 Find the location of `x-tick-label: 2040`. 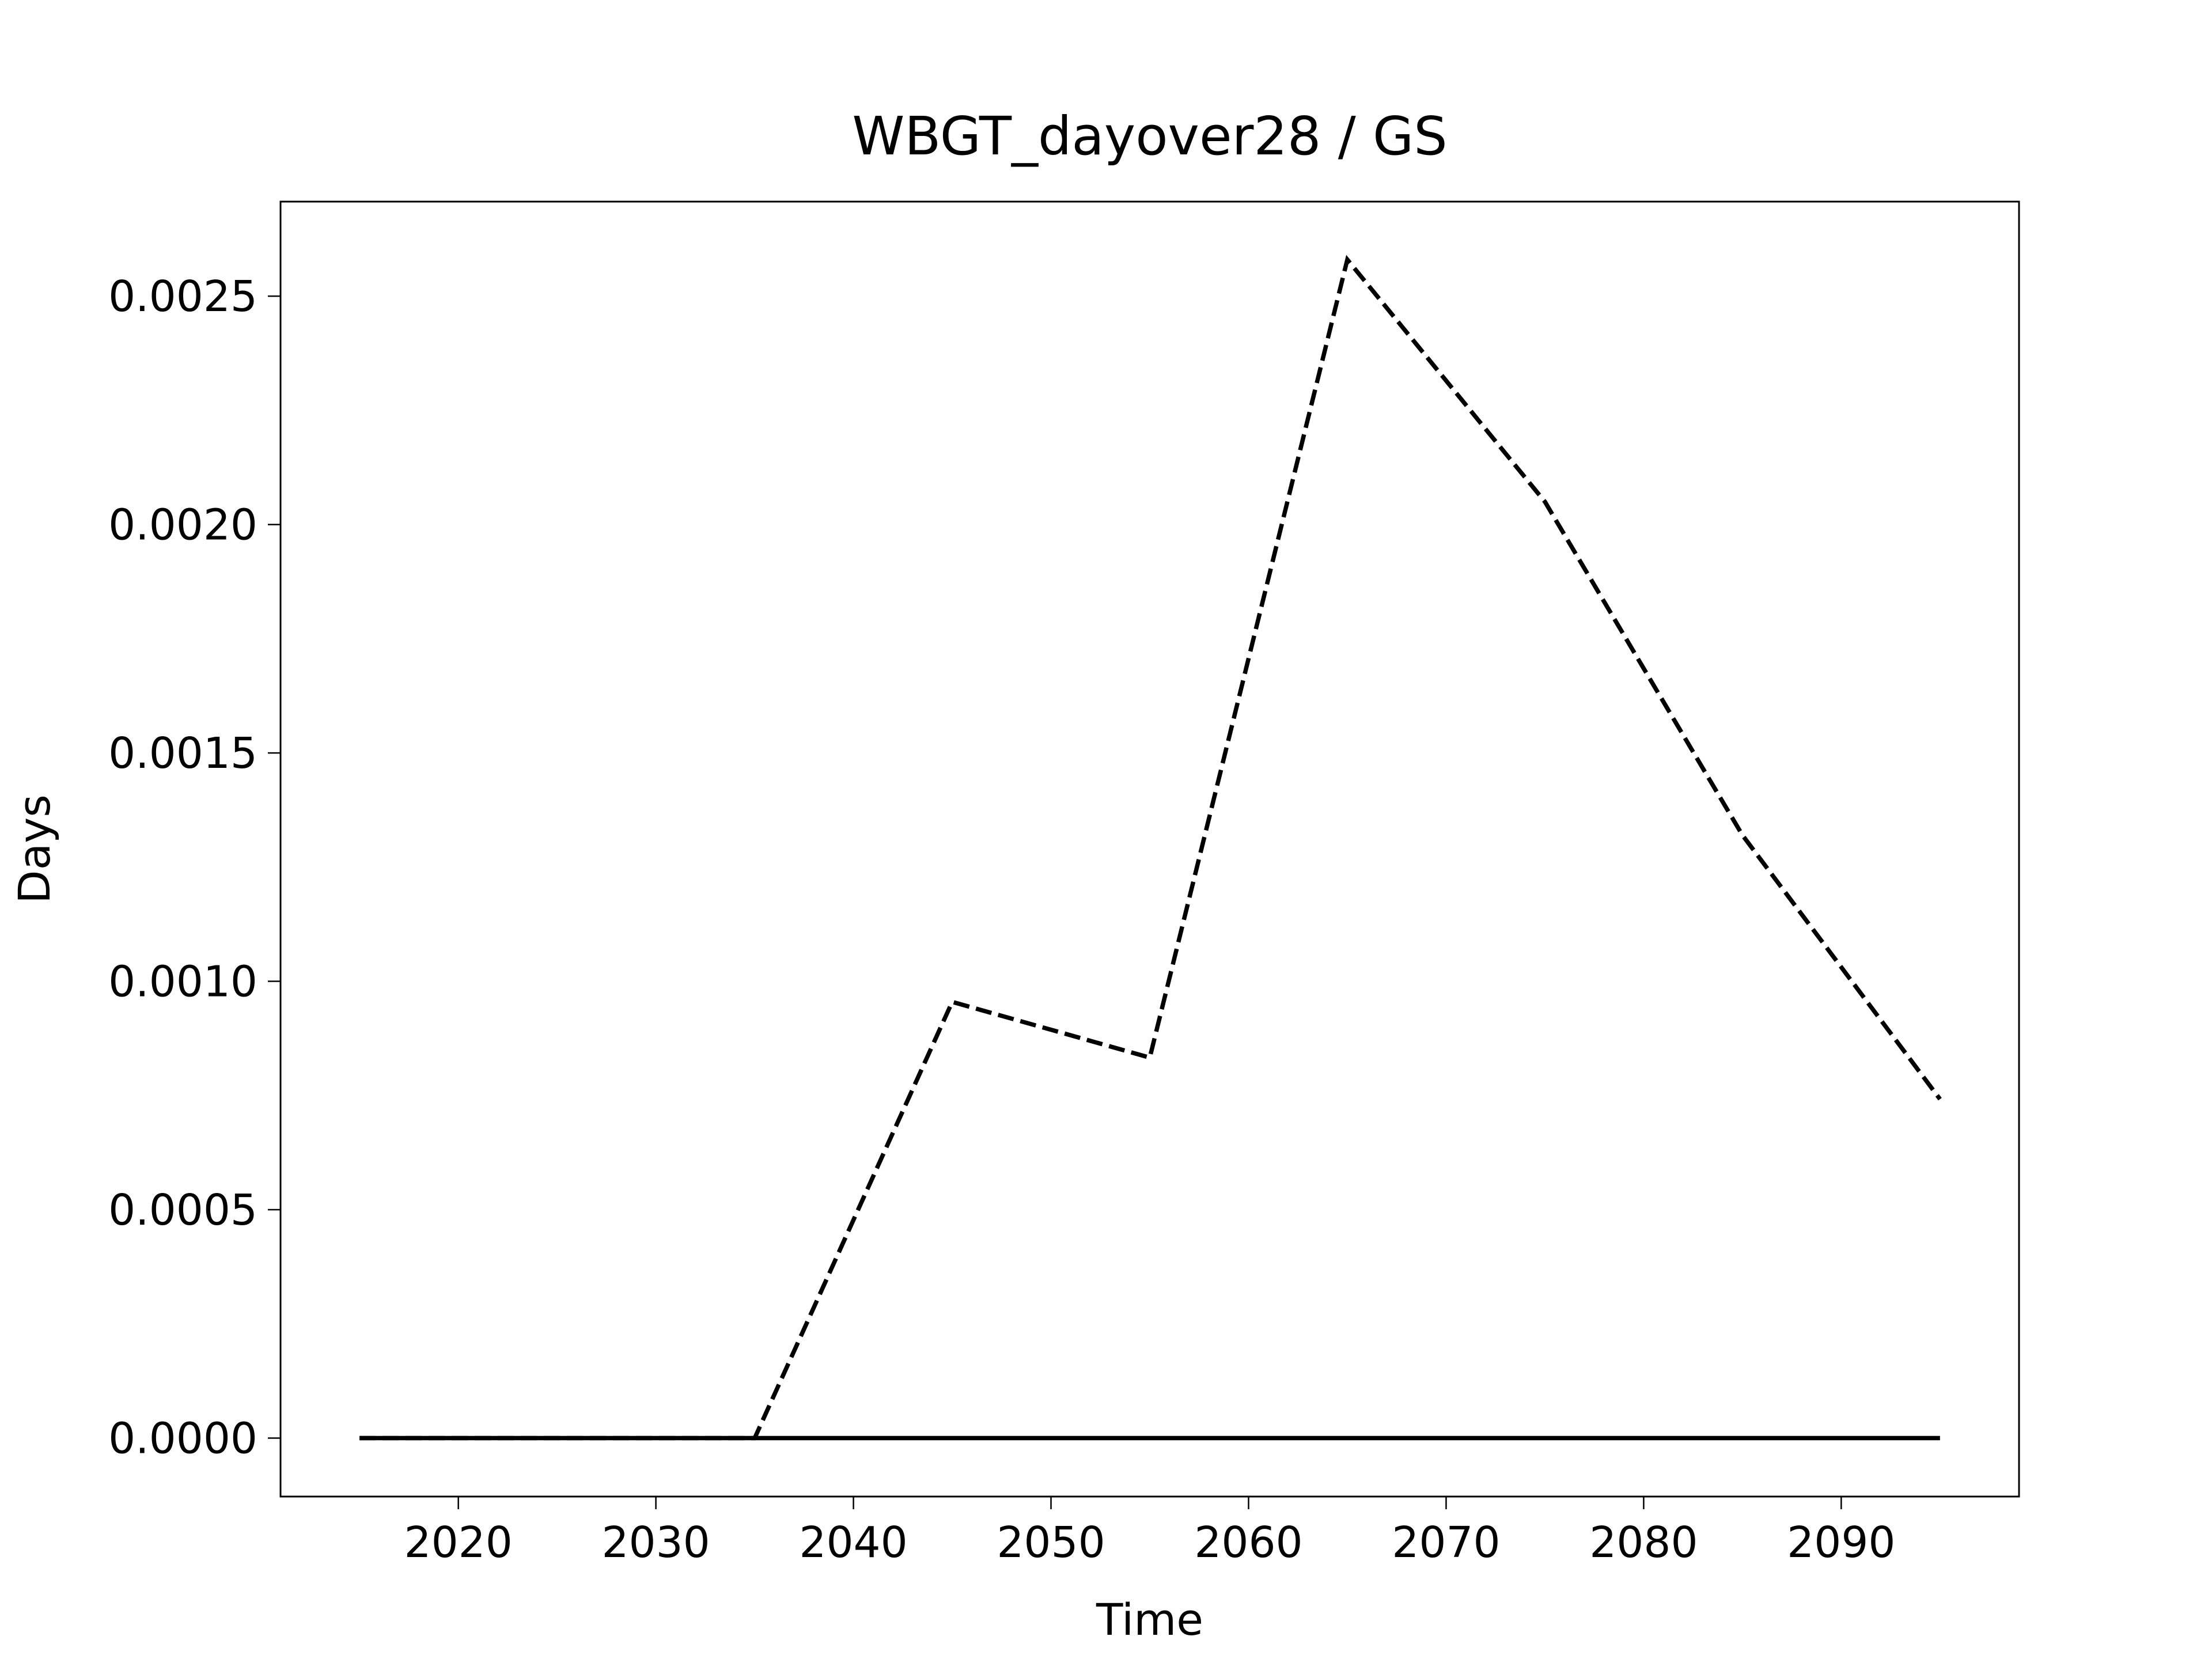

x-tick-label: 2040 is located at coordinates (853, 1542).